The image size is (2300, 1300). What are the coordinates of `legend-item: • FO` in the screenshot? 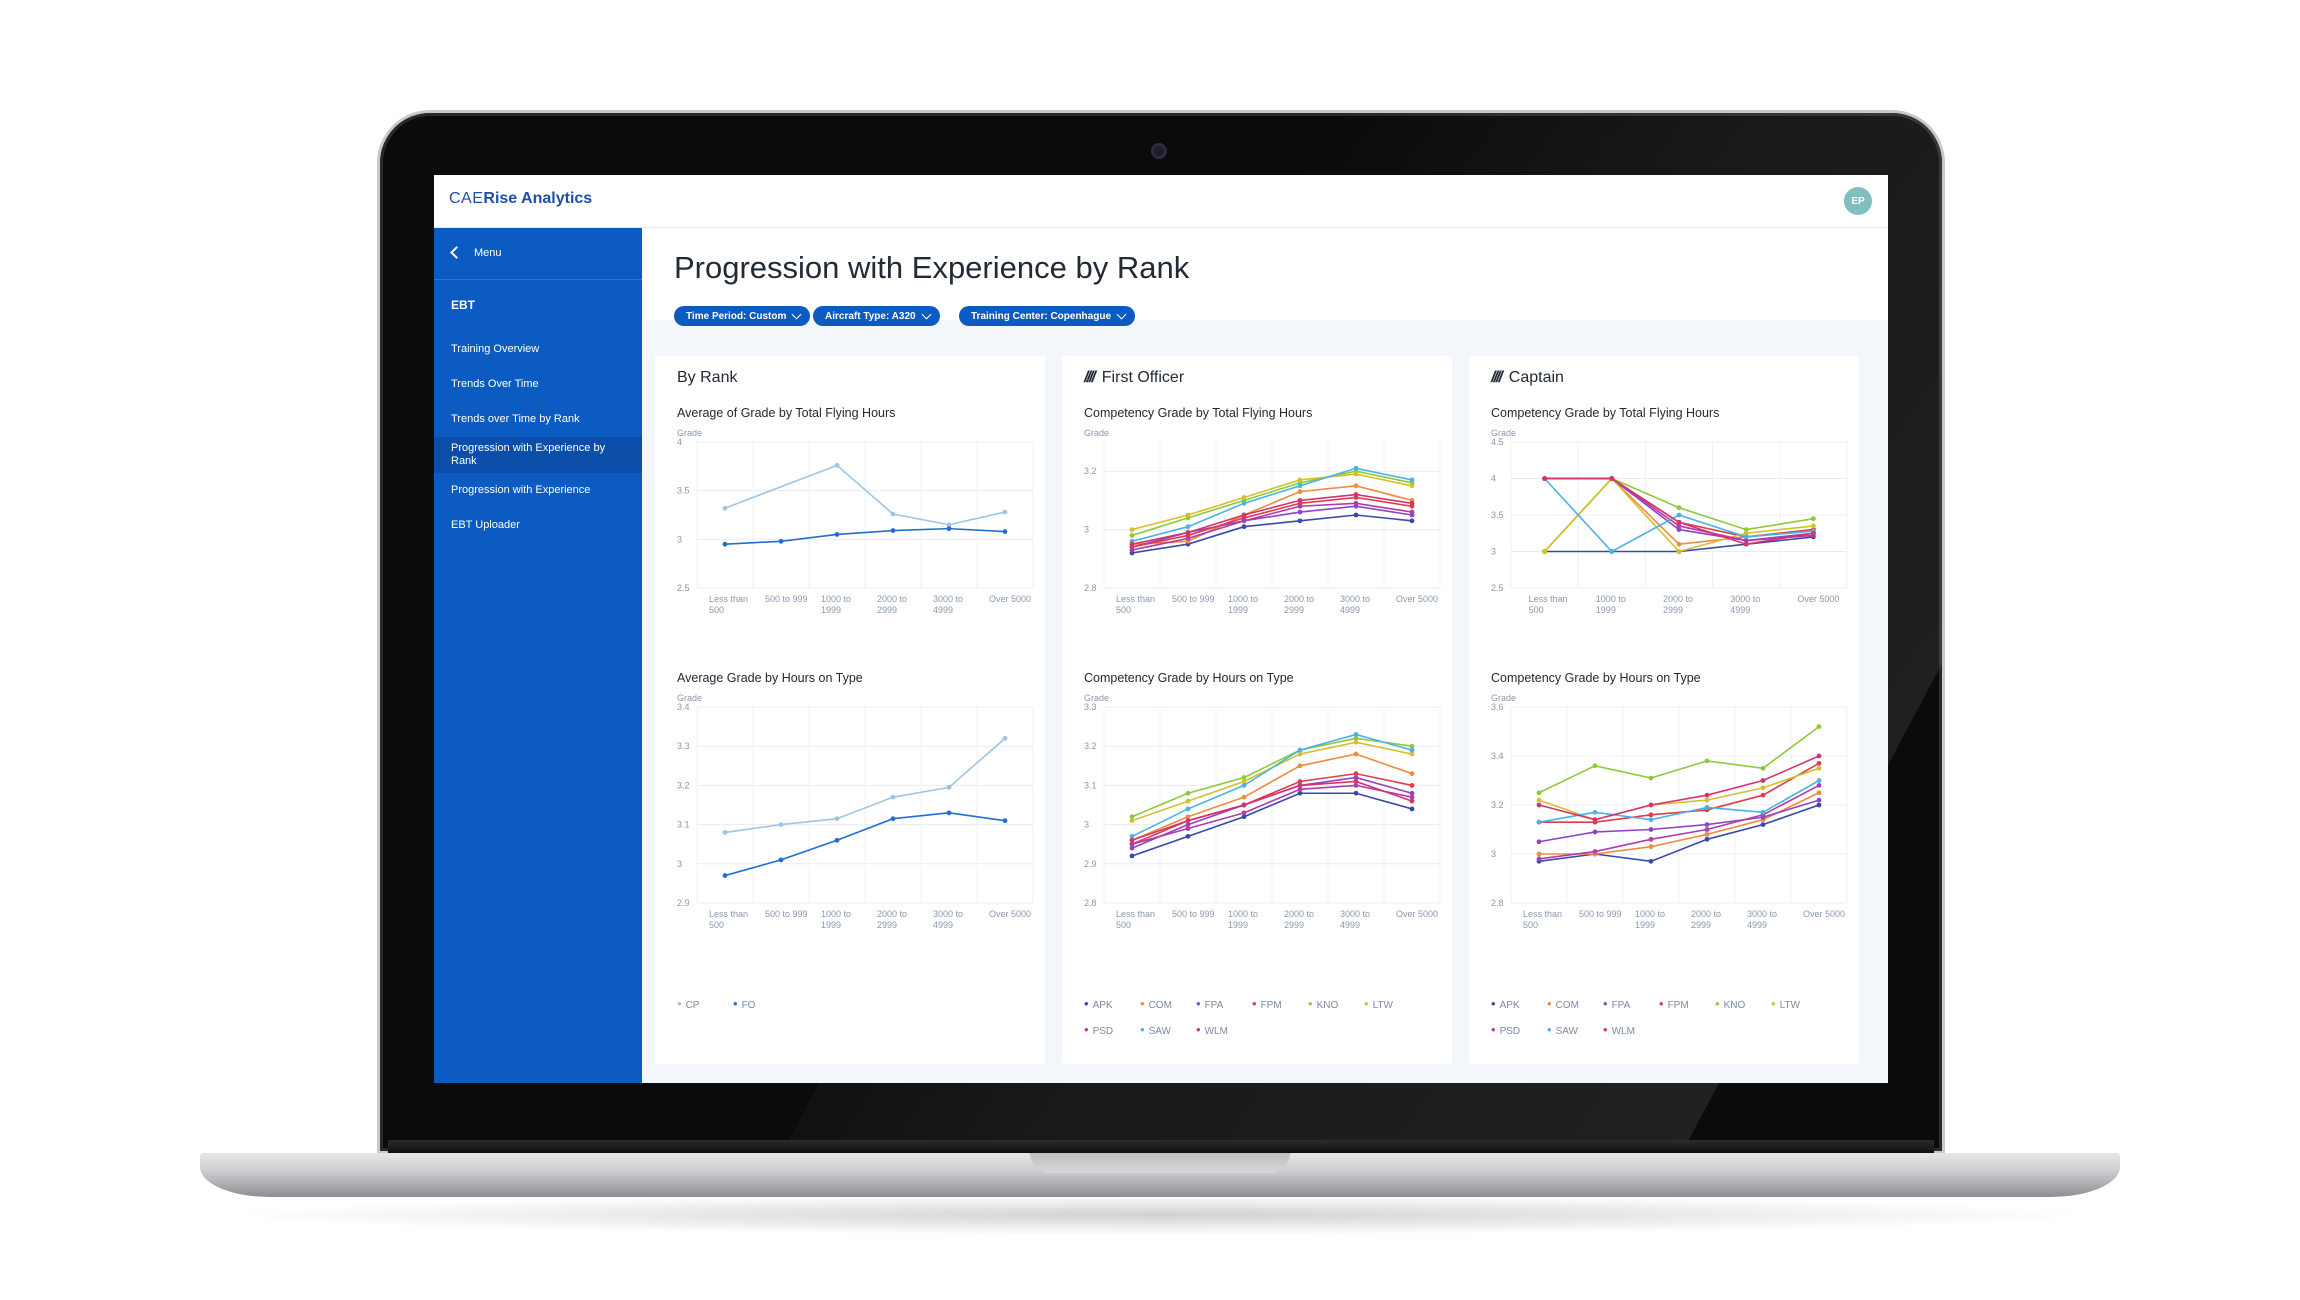 It's located at (744, 1003).